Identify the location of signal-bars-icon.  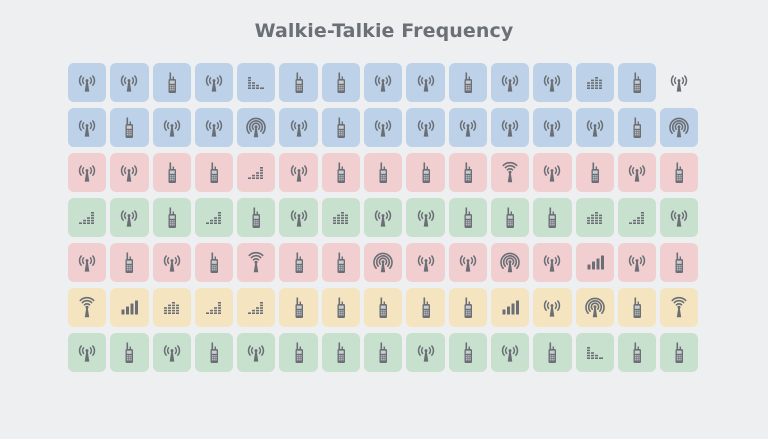
(510, 308).